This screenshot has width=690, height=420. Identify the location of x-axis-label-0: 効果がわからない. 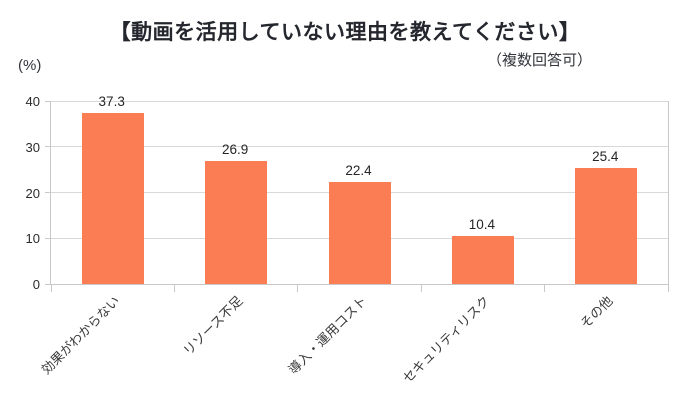
(80, 335).